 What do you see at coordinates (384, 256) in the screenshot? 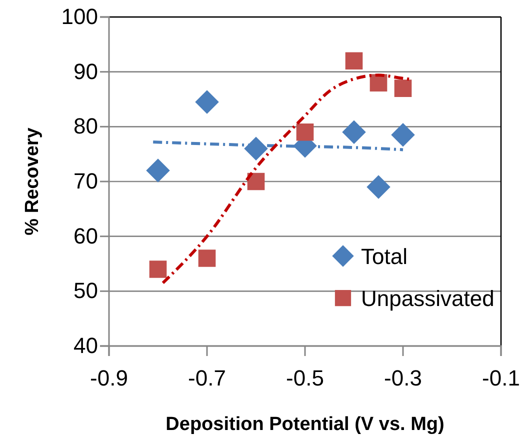
I see `legend-label: Total` at bounding box center [384, 256].